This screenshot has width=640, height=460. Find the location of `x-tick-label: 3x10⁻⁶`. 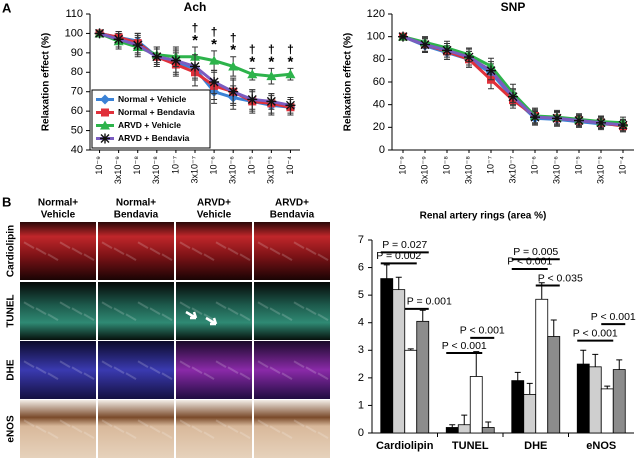

x-tick-label: 3x10⁻⁶ is located at coordinates (556, 170).